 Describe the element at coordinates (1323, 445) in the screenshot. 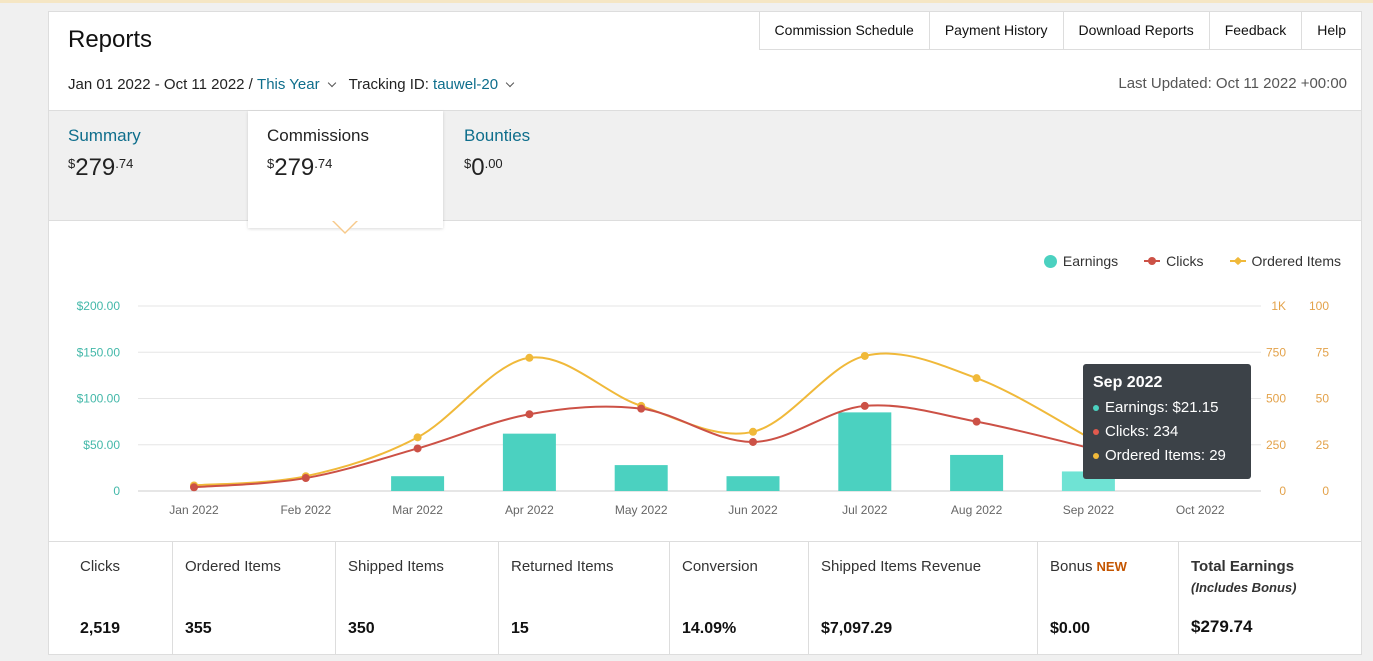

I see `y-right-ordered-tick-label: 25` at that location.